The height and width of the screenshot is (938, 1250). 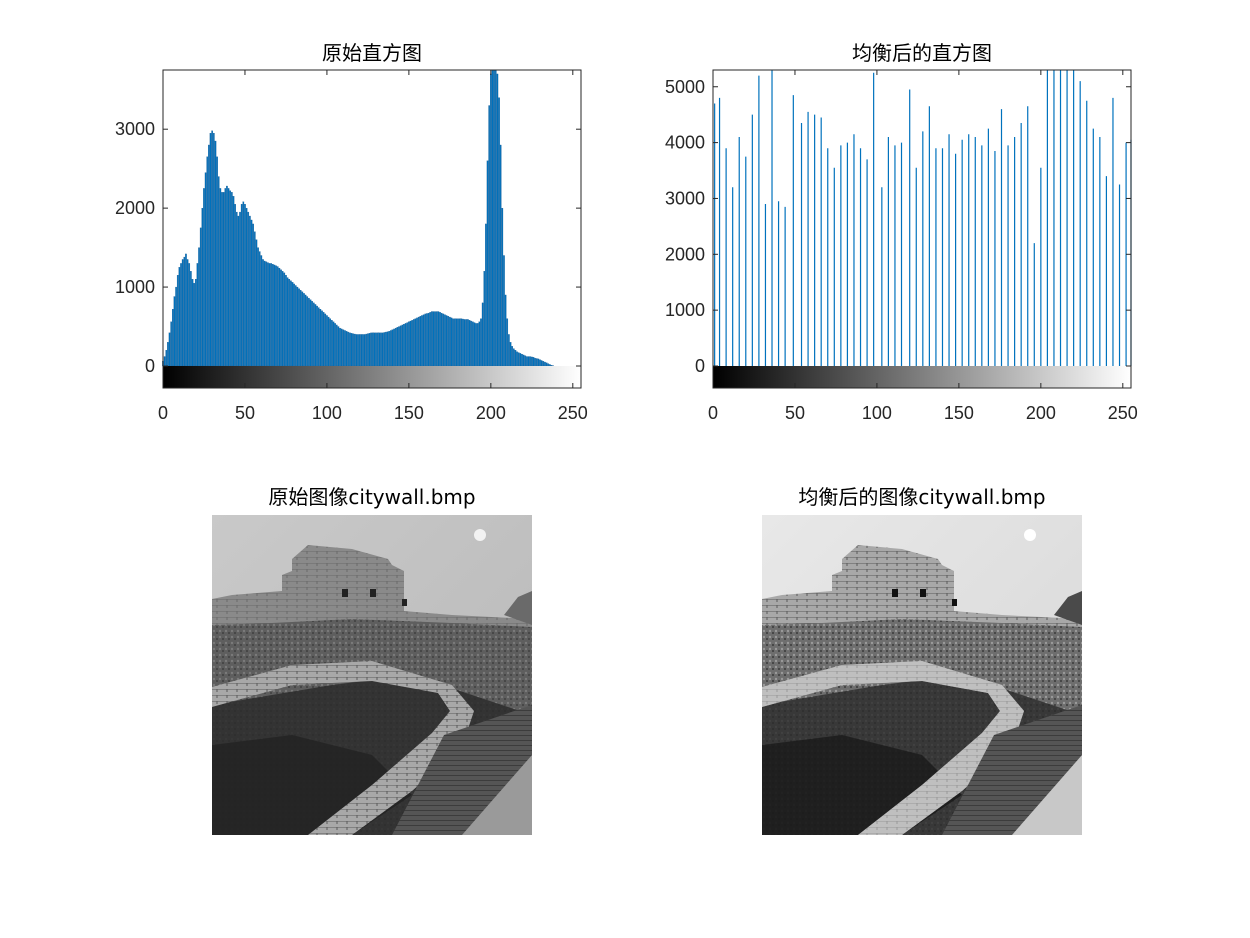 I want to click on axes-box-original-histogram, so click(x=372, y=229).